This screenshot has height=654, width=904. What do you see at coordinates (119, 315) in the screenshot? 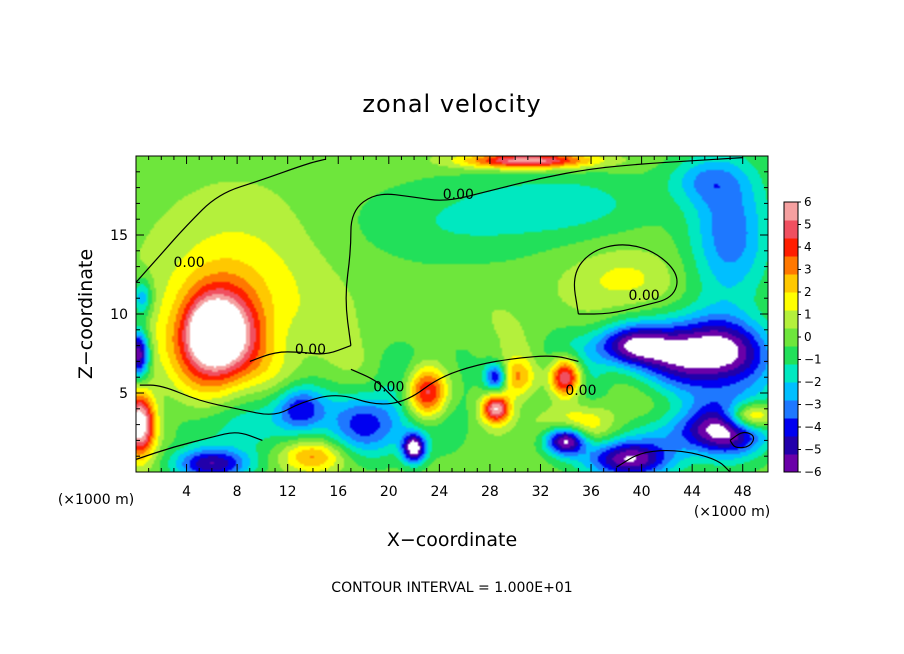
I see `y-tick-label: 10` at bounding box center [119, 315].